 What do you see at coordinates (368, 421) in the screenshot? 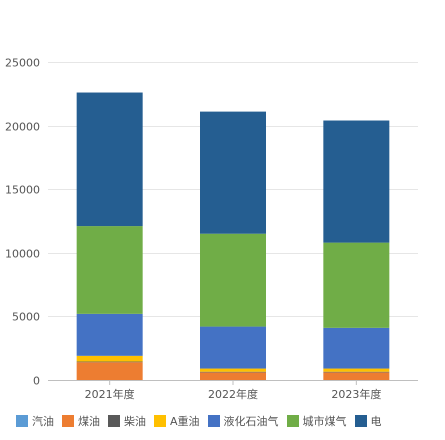
I see `legend-item: 电` at bounding box center [368, 421].